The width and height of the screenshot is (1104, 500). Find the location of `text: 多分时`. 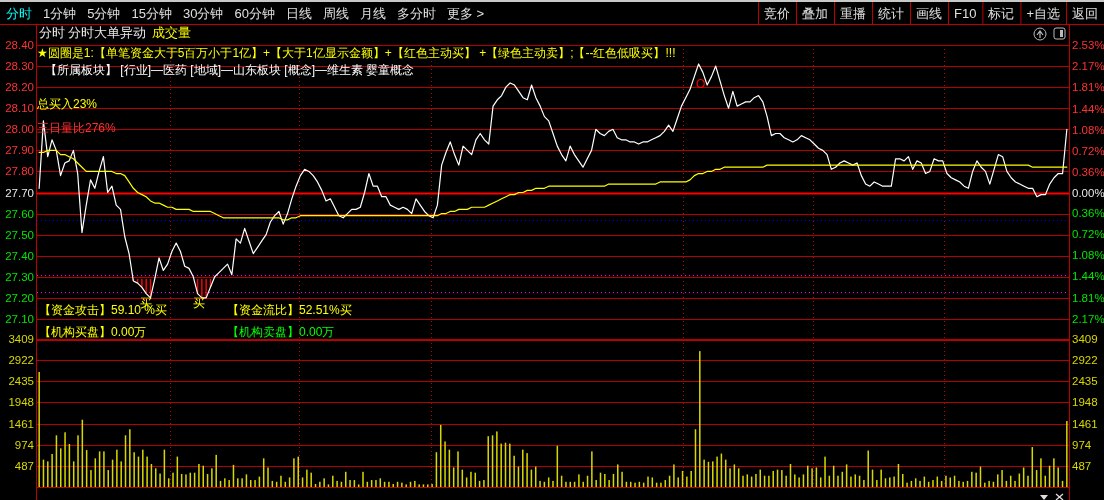

text: 多分时 is located at coordinates (416, 13).